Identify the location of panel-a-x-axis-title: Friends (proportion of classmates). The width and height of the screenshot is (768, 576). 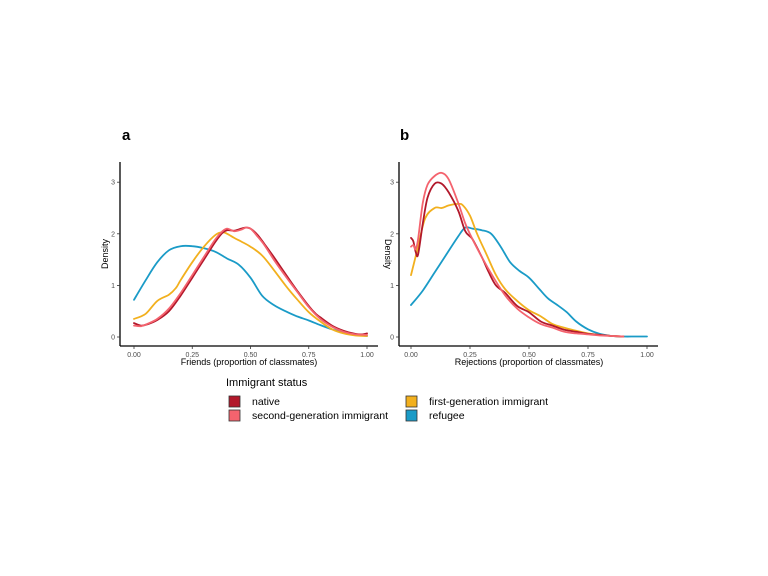
(249, 362).